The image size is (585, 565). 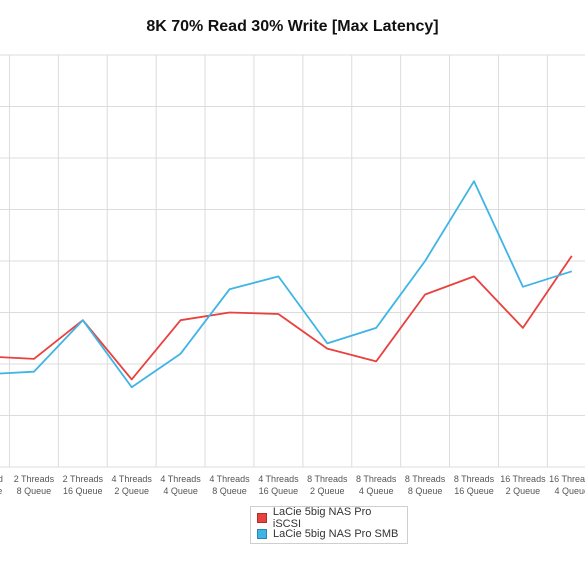 I want to click on x-tick-label: 4 Threads 2 Queue, so click(x=132, y=485).